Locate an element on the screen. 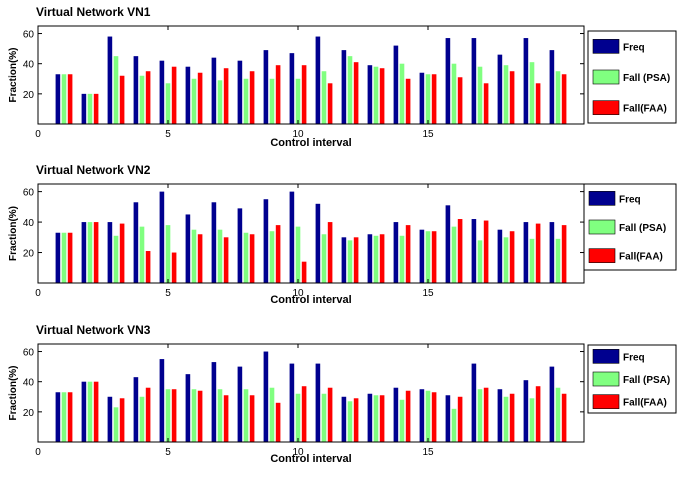 The height and width of the screenshot is (477, 681). legend: Freq Fall (PSA) Fall(FAA) is located at coordinates (632, 379).